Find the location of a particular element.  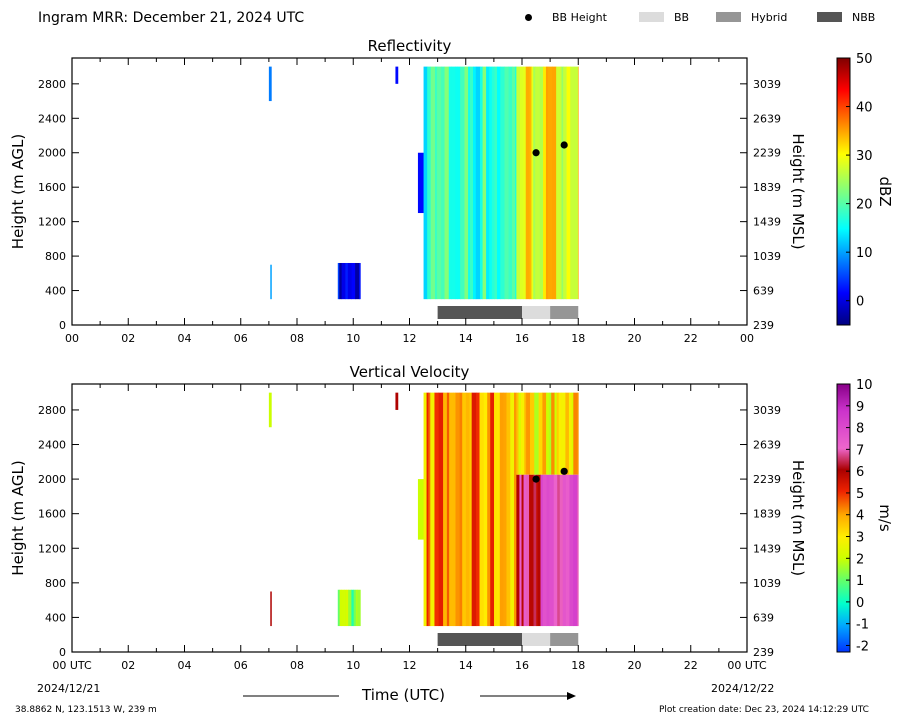

refl-y-tick-label-right: 1839 is located at coordinates (767, 187).